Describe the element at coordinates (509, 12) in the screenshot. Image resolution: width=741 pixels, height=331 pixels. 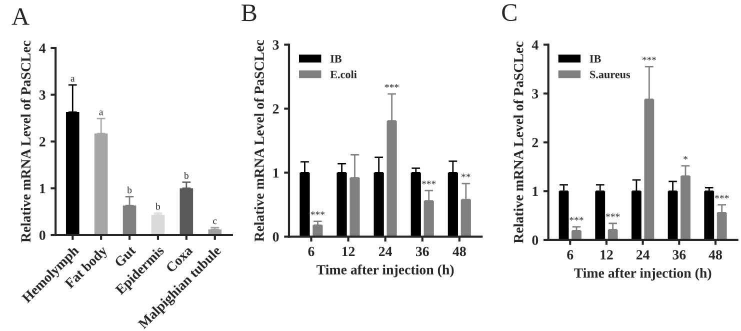
I see `chart-title: C` at that location.